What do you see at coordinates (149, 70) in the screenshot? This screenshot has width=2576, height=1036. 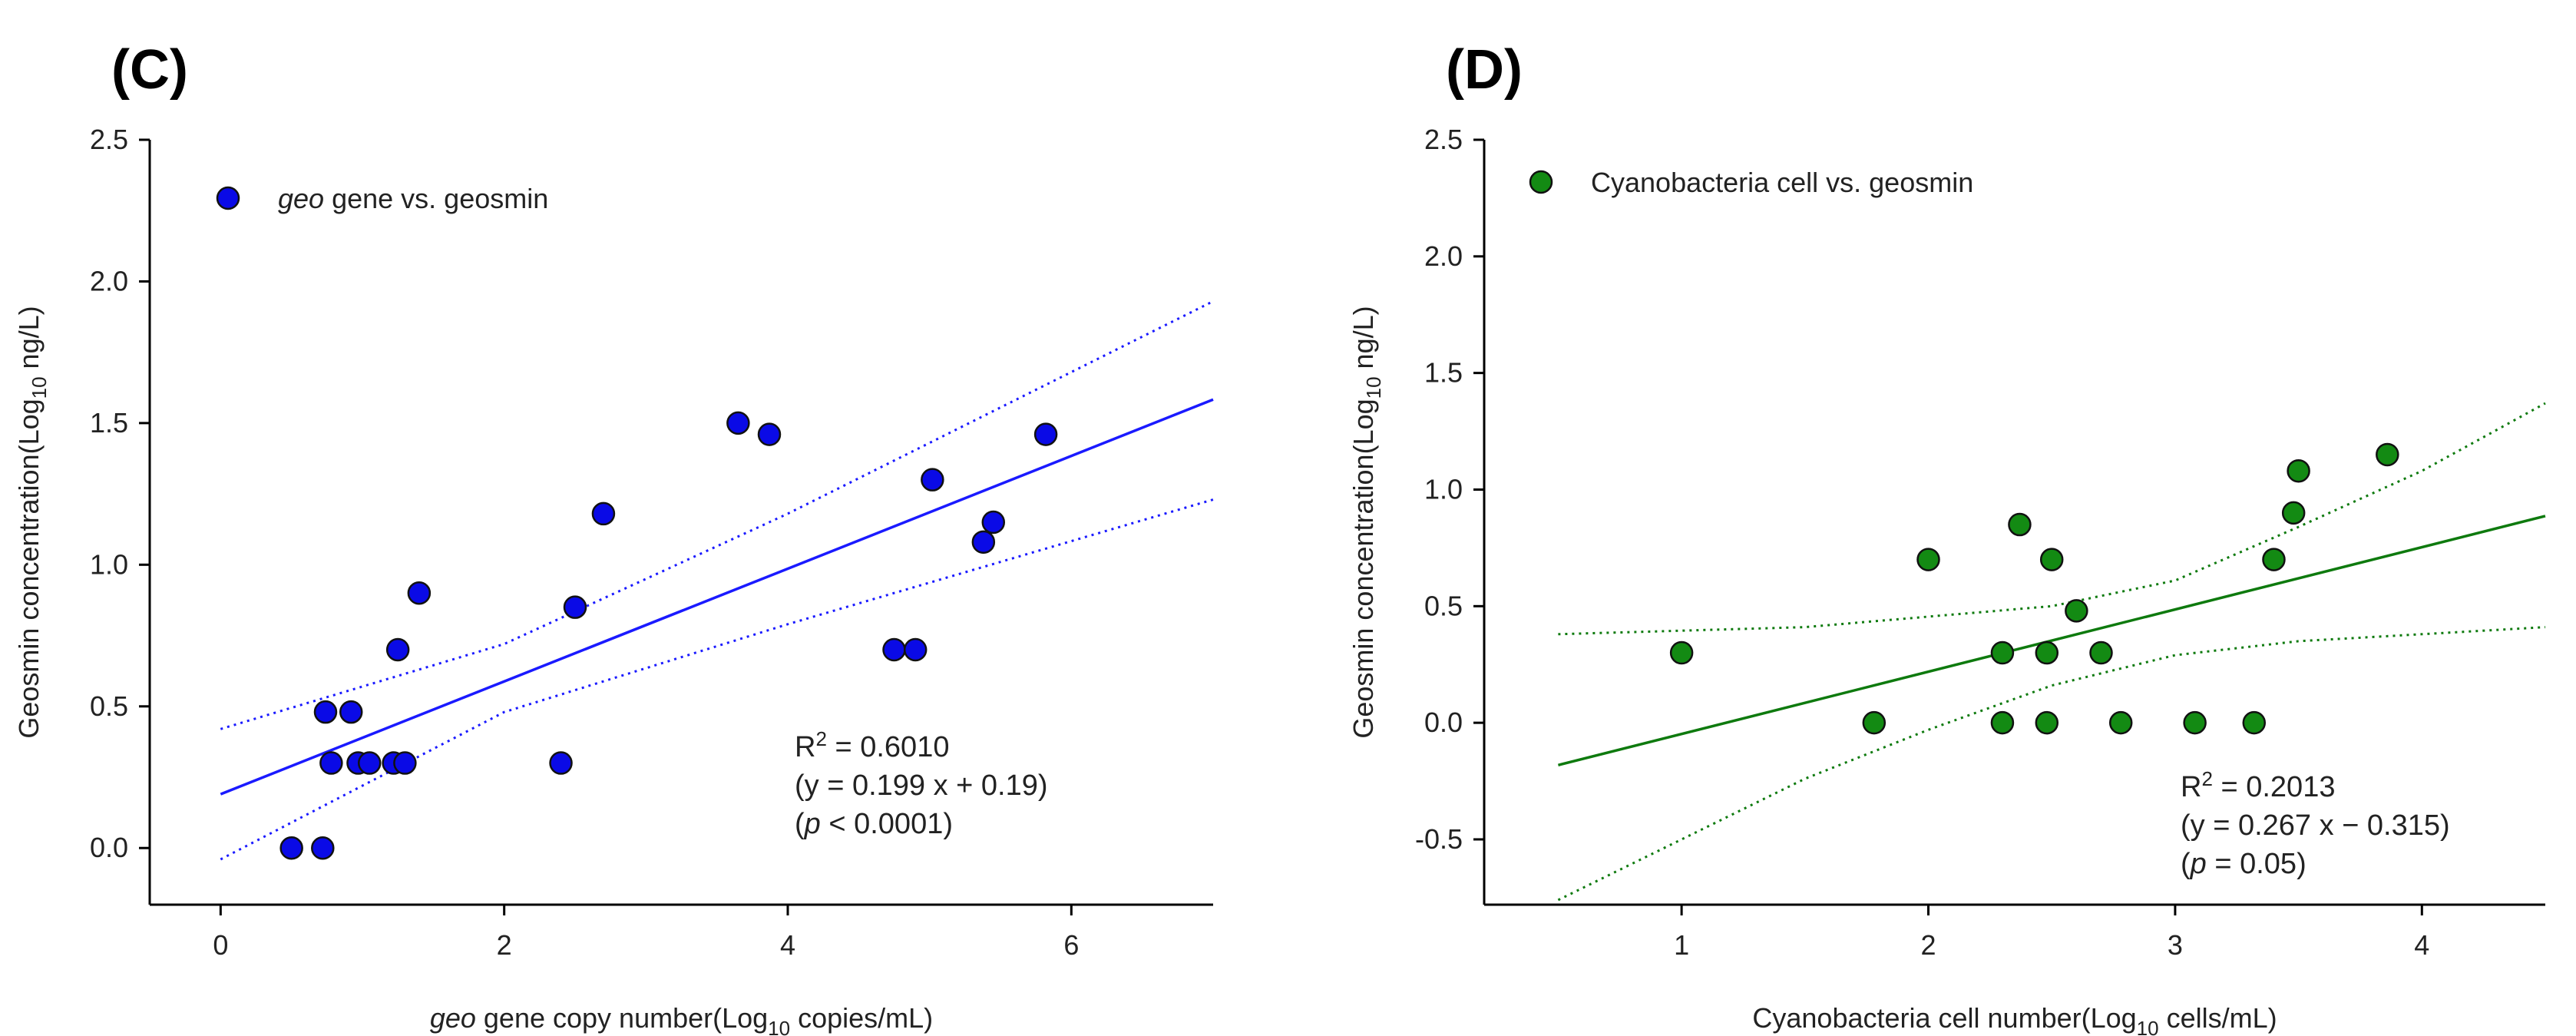 I see `panel-label-c: (C)` at bounding box center [149, 70].